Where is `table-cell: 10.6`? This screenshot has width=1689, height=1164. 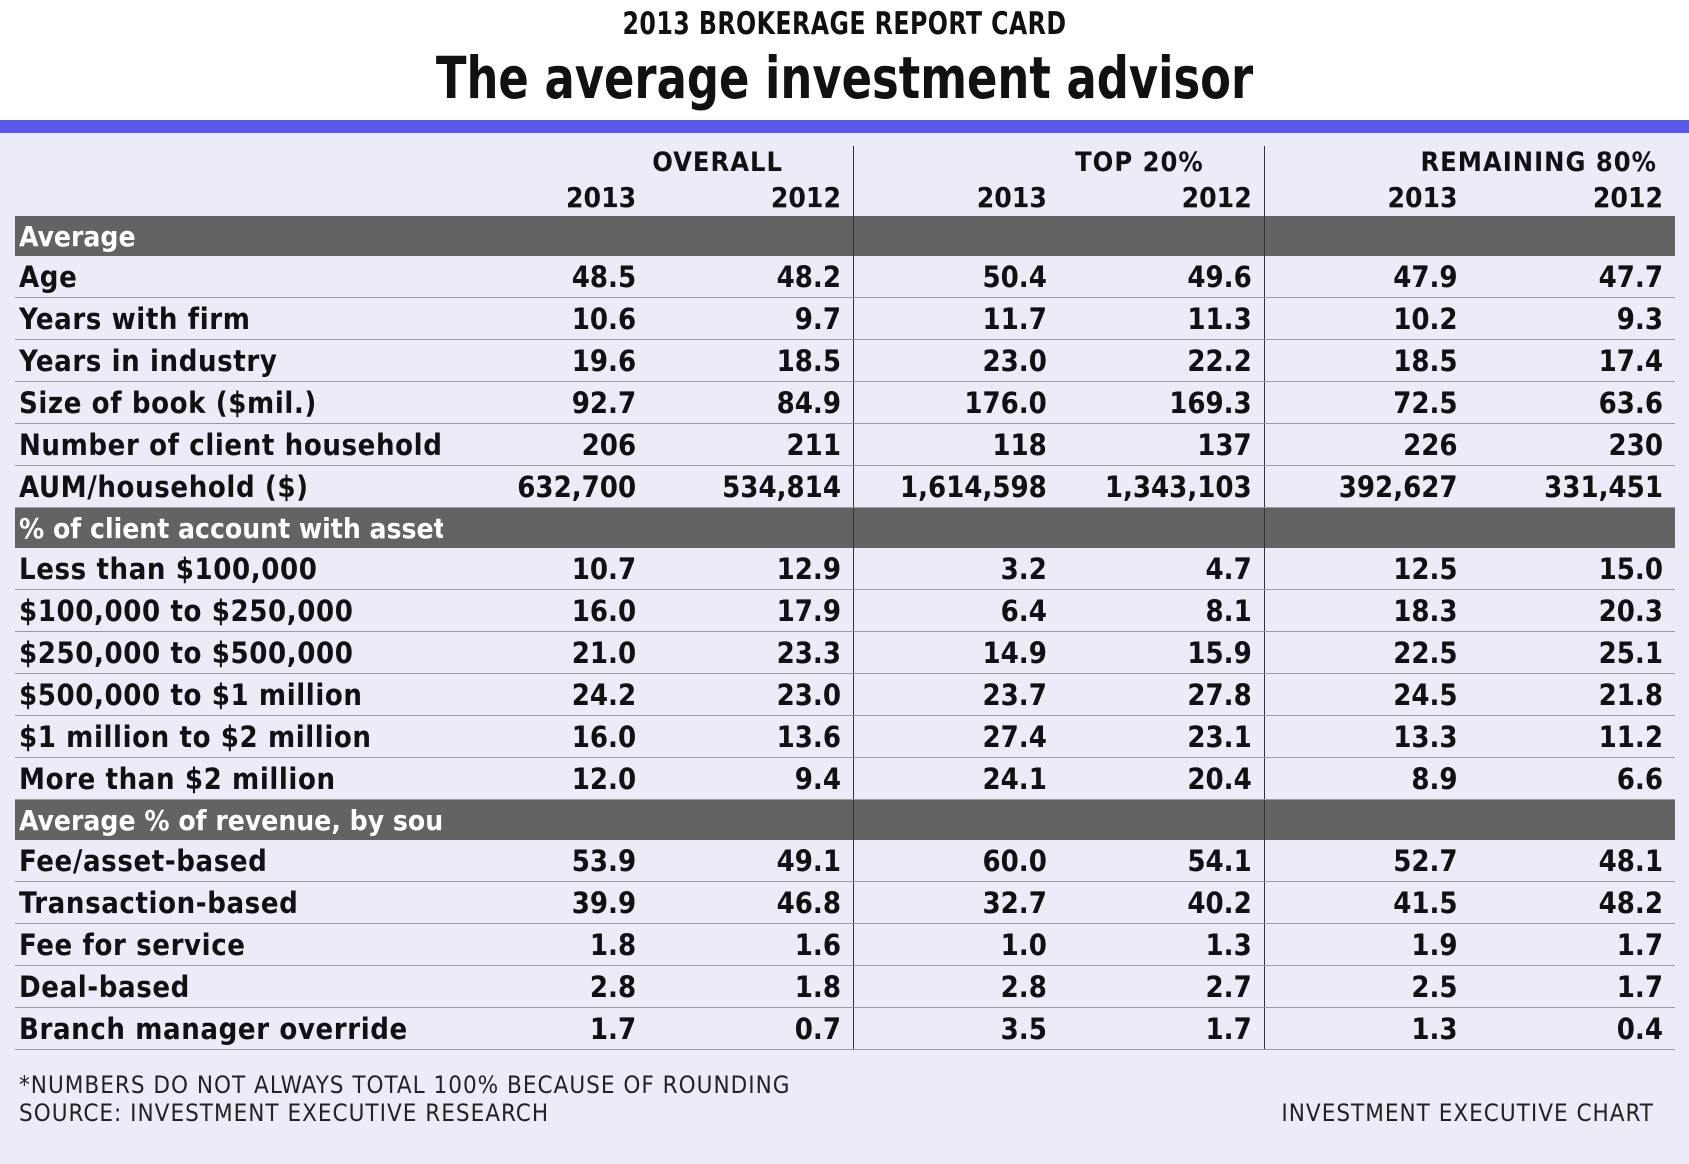
table-cell: 10.6 is located at coordinates (545, 318).